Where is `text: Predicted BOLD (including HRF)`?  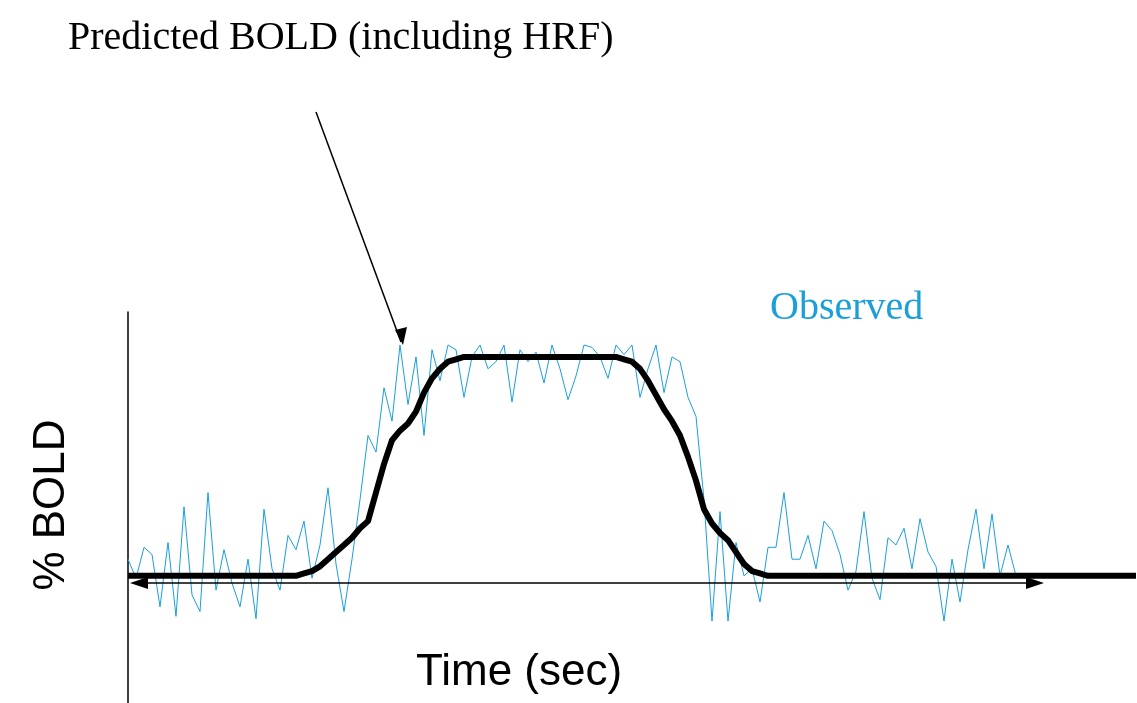 text: Predicted BOLD (including HRF) is located at coordinates (341, 35).